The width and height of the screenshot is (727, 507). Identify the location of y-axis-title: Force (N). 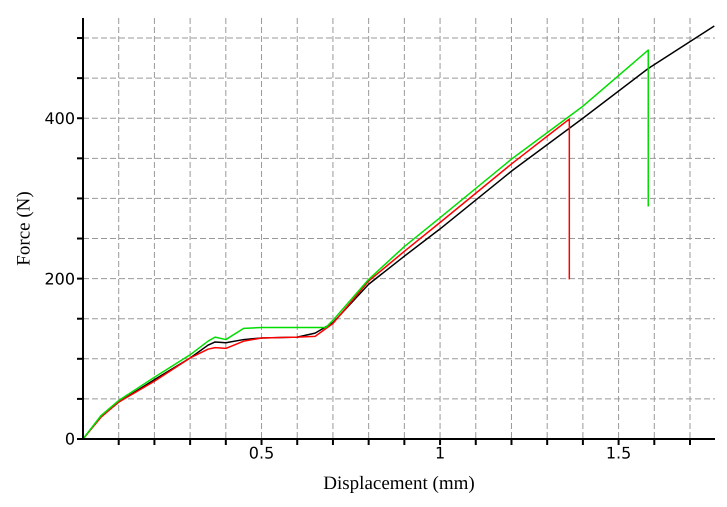
(24, 228).